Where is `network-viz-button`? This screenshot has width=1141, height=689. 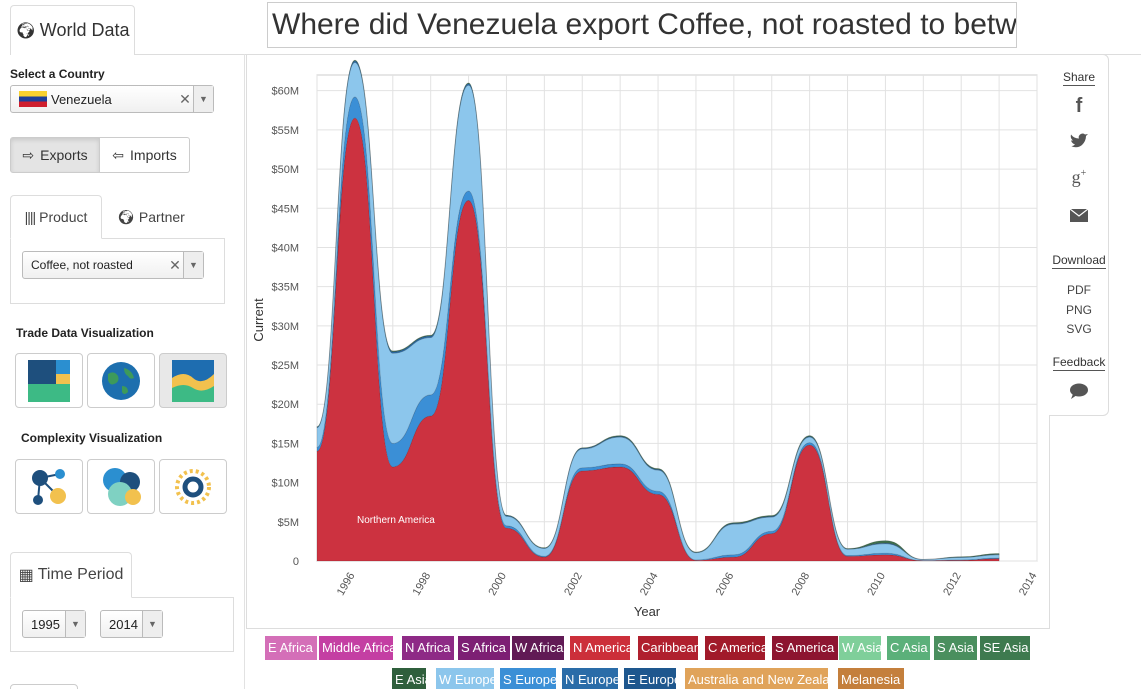 network-viz-button is located at coordinates (49, 486).